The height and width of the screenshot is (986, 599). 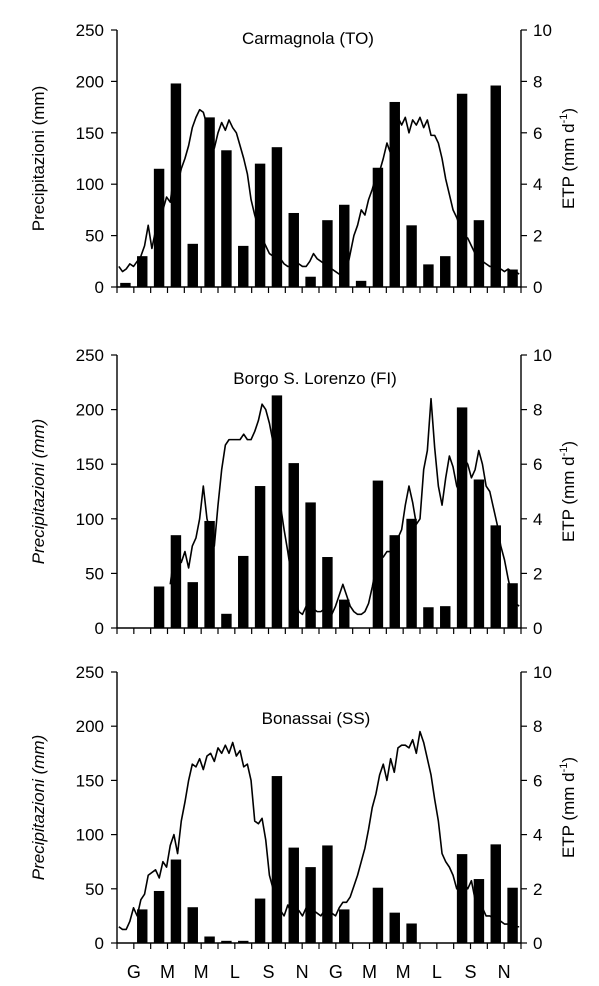 I want to click on panel-title: Bonassai (SS), so click(x=316, y=718).